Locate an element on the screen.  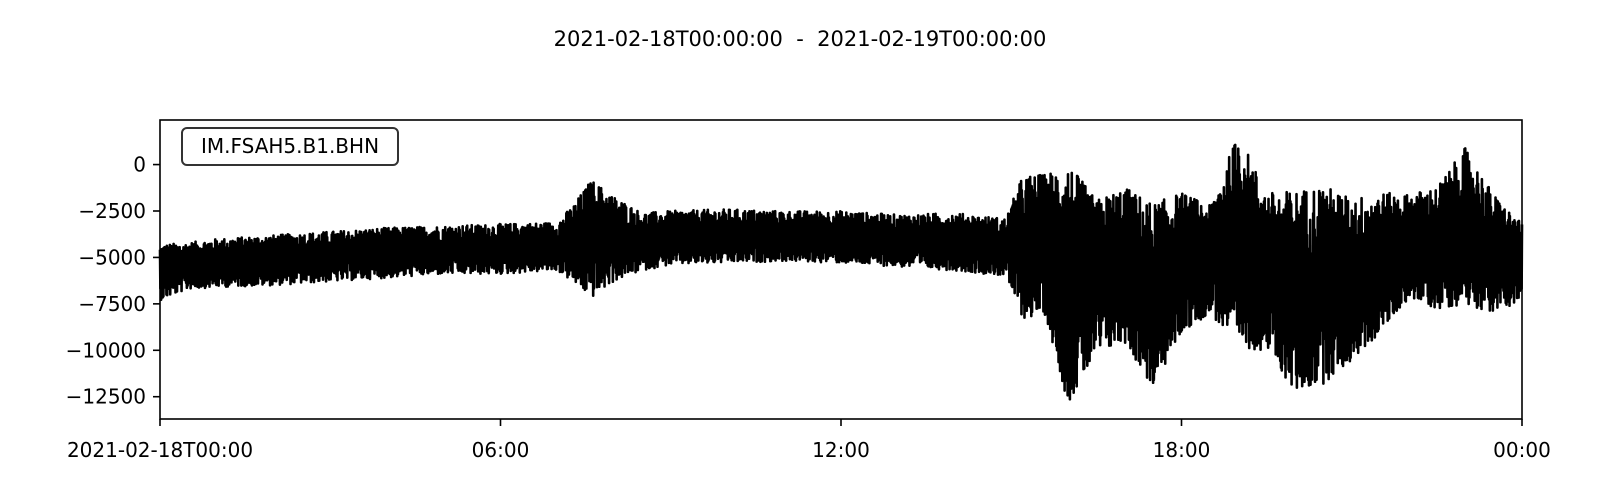
y-tick-label: −5000 is located at coordinates (112, 257).